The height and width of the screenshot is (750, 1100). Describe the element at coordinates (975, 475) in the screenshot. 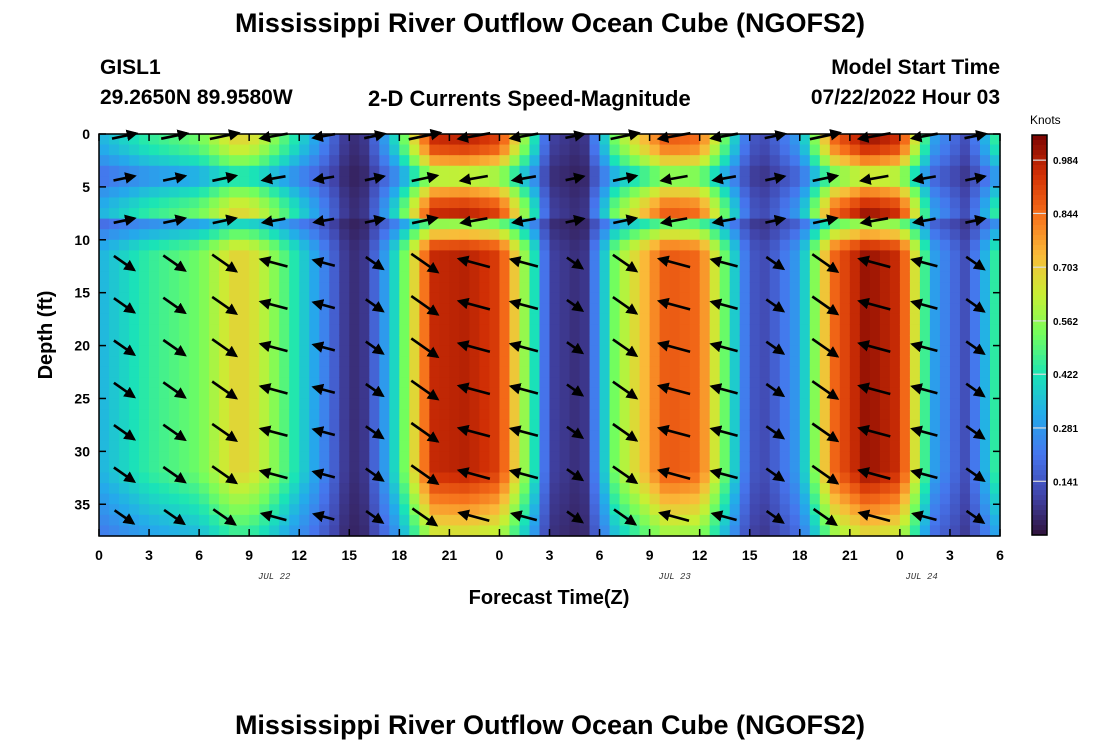

I see `current-vector-arrow` at that location.